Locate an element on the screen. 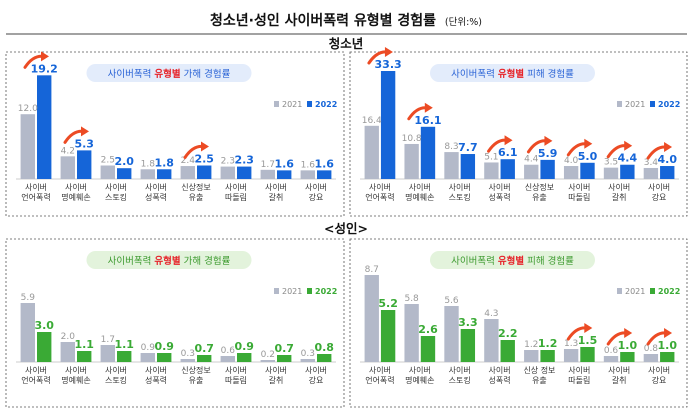  data-label-2022: 4.0 is located at coordinates (667, 159).